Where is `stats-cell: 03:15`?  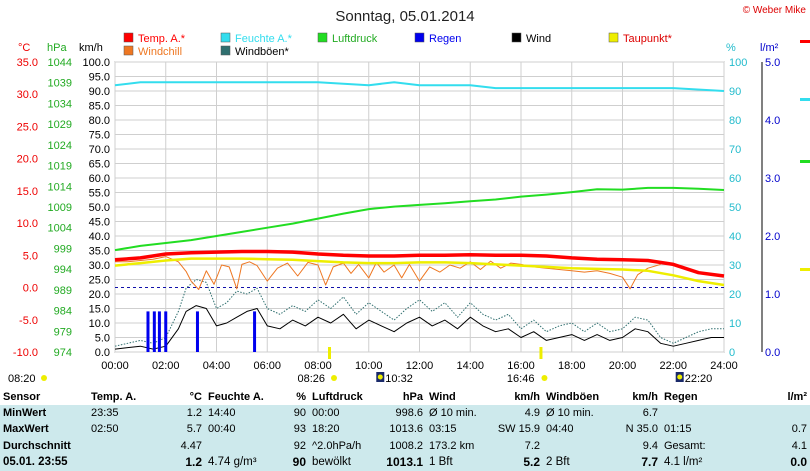
stats-cell: 03:15 is located at coordinates (456, 430).